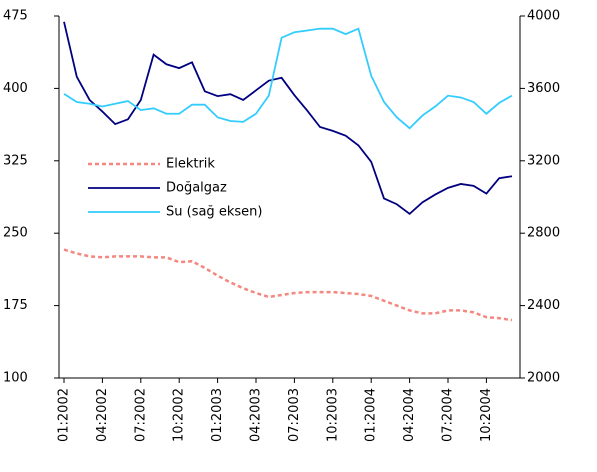 Image resolution: width=597 pixels, height=472 pixels. Describe the element at coordinates (256, 415) in the screenshot. I see `x-tick-label: 04:2003` at that location.